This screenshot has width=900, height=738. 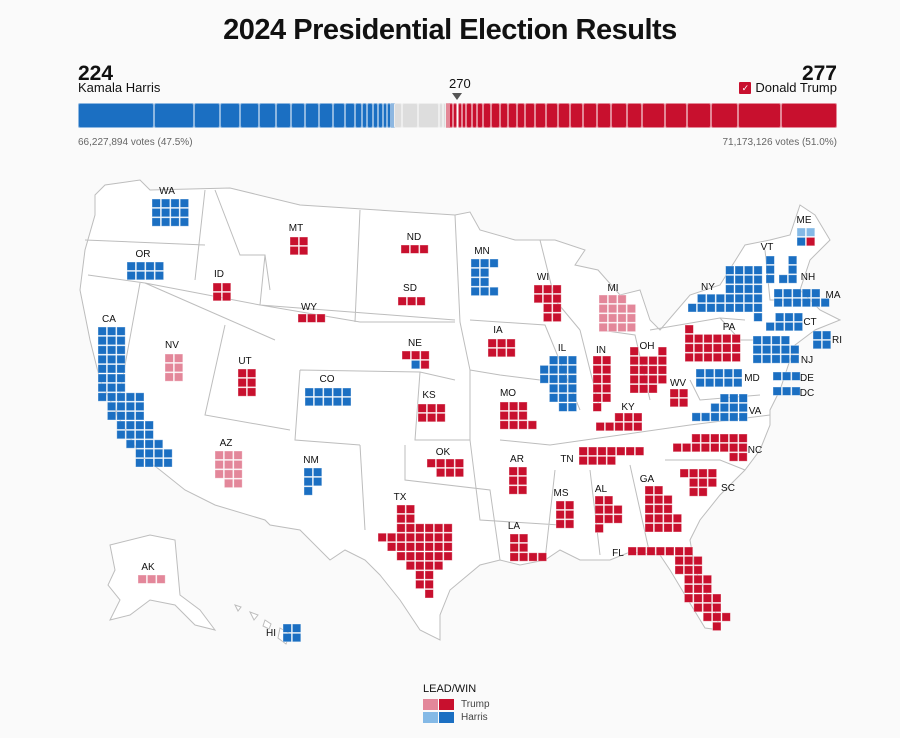 I want to click on state-tiles-nc, so click(x=710, y=447).